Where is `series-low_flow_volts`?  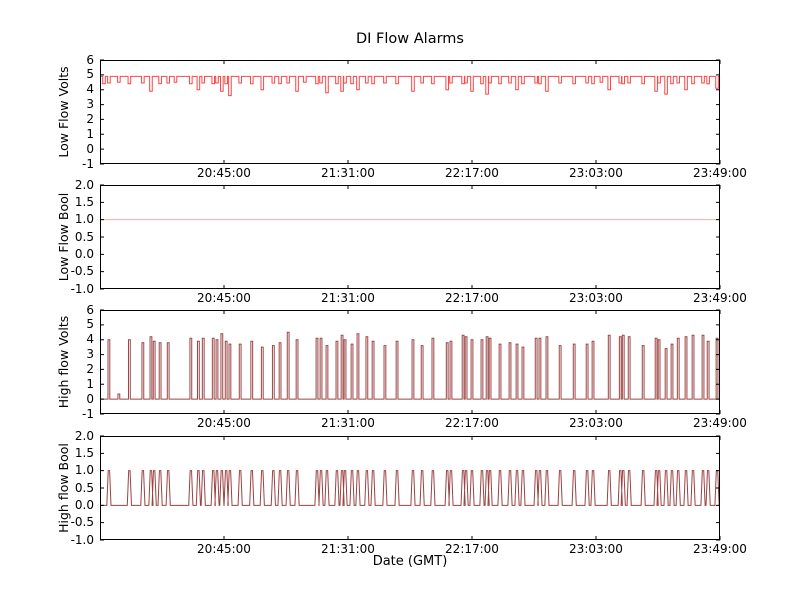
series-low_flow_volts is located at coordinates (410, 86).